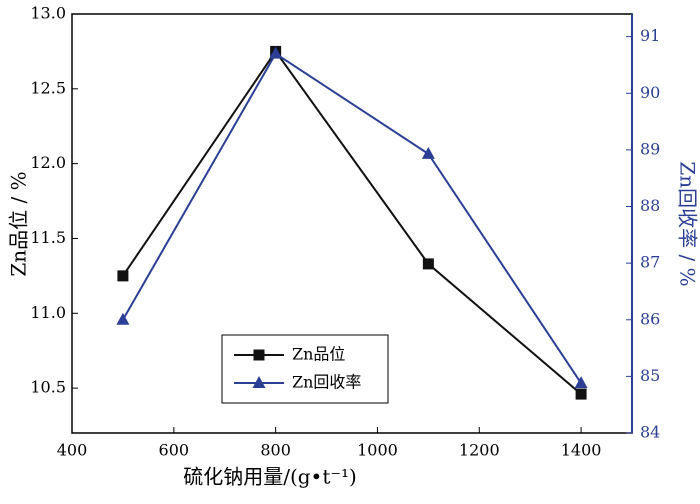 This screenshot has height=504, width=700. Describe the element at coordinates (305, 369) in the screenshot. I see `legend-box` at that location.